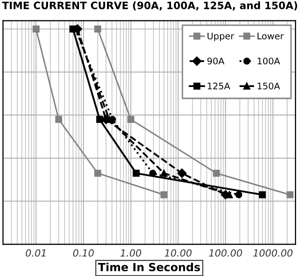  What do you see at coordinates (215, 61) in the screenshot?
I see `legend-label: 90A` at bounding box center [215, 61].